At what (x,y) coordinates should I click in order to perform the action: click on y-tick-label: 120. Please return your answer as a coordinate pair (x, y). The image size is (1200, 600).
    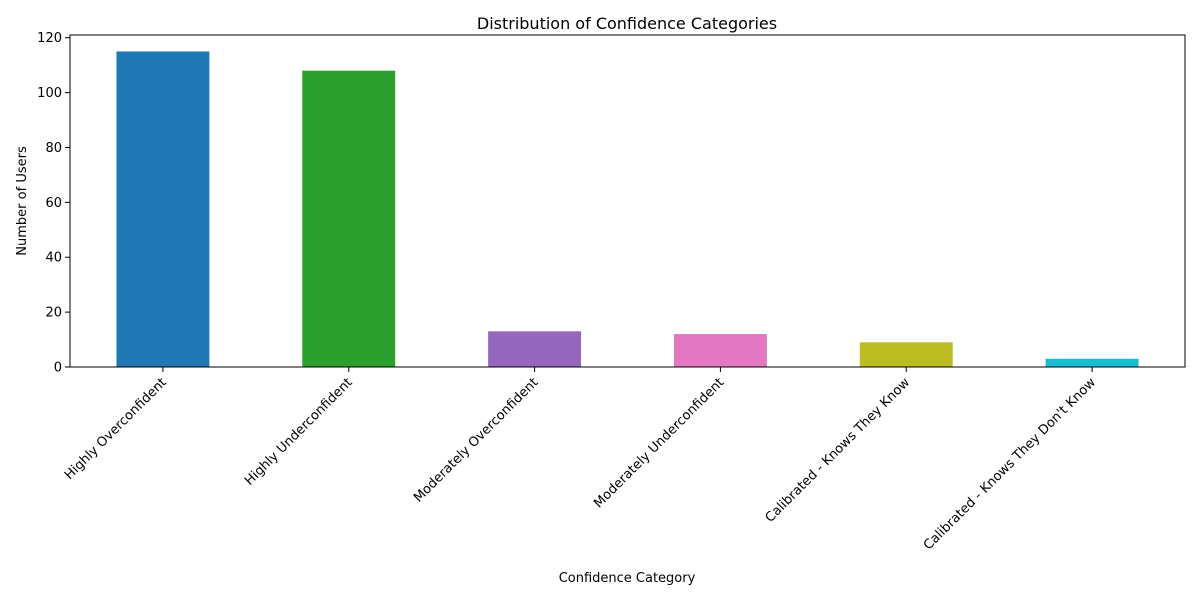
    Looking at the image, I should click on (49, 38).